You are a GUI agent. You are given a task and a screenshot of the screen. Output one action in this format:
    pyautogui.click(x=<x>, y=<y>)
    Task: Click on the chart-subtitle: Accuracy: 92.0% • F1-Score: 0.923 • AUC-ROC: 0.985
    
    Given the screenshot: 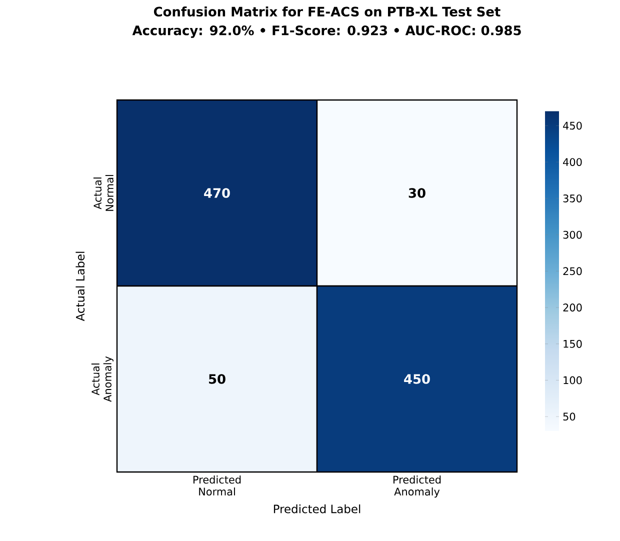 What is the action you would take?
    pyautogui.click(x=326, y=32)
    